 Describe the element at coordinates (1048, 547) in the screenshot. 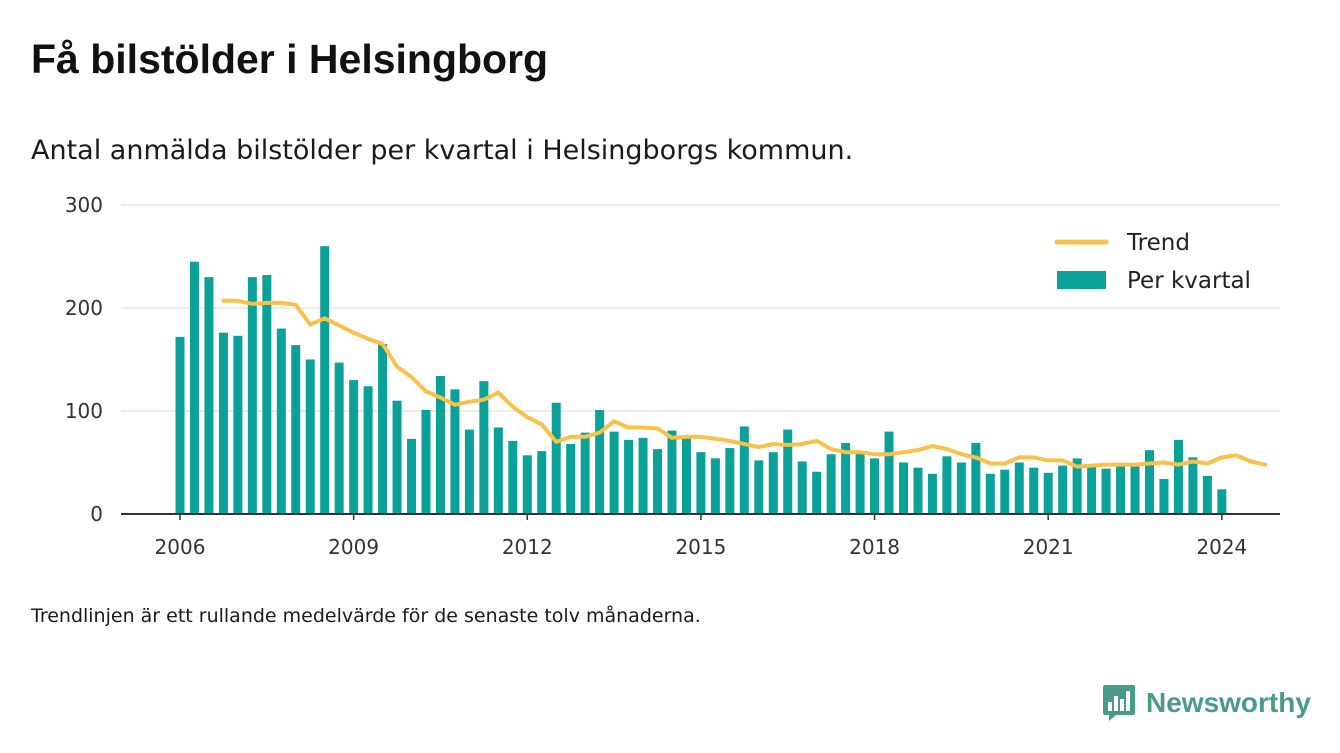

I see `x-tick-label: 2021` at that location.